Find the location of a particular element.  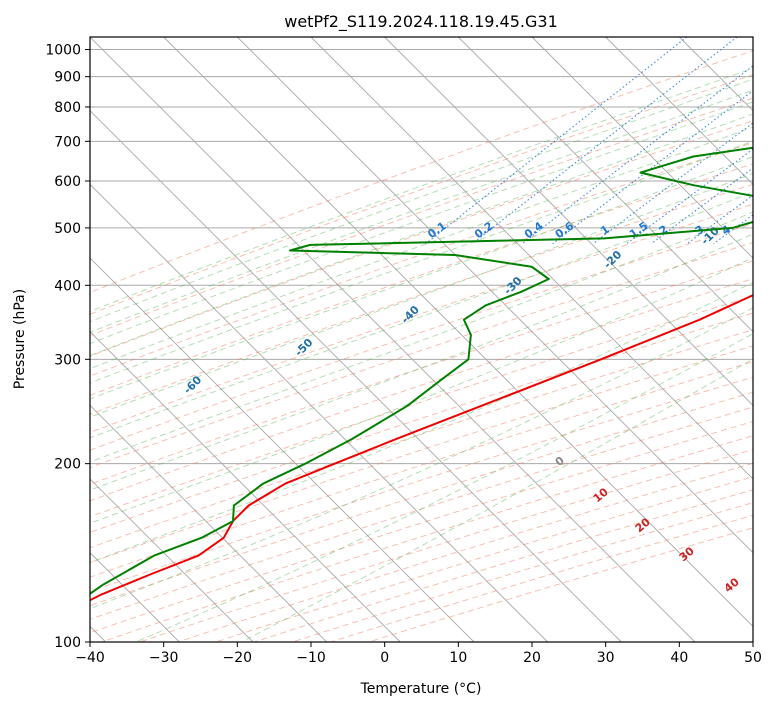

x-tick-label: −20 is located at coordinates (238, 658).